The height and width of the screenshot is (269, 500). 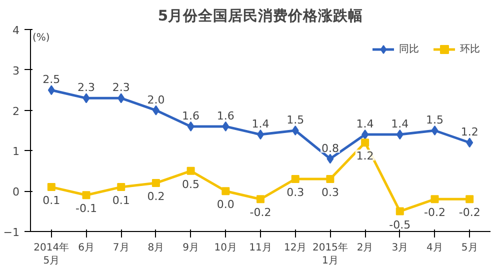 What do you see at coordinates (52, 254) in the screenshot?
I see `x-tick-label: 2014年 5月` at bounding box center [52, 254].